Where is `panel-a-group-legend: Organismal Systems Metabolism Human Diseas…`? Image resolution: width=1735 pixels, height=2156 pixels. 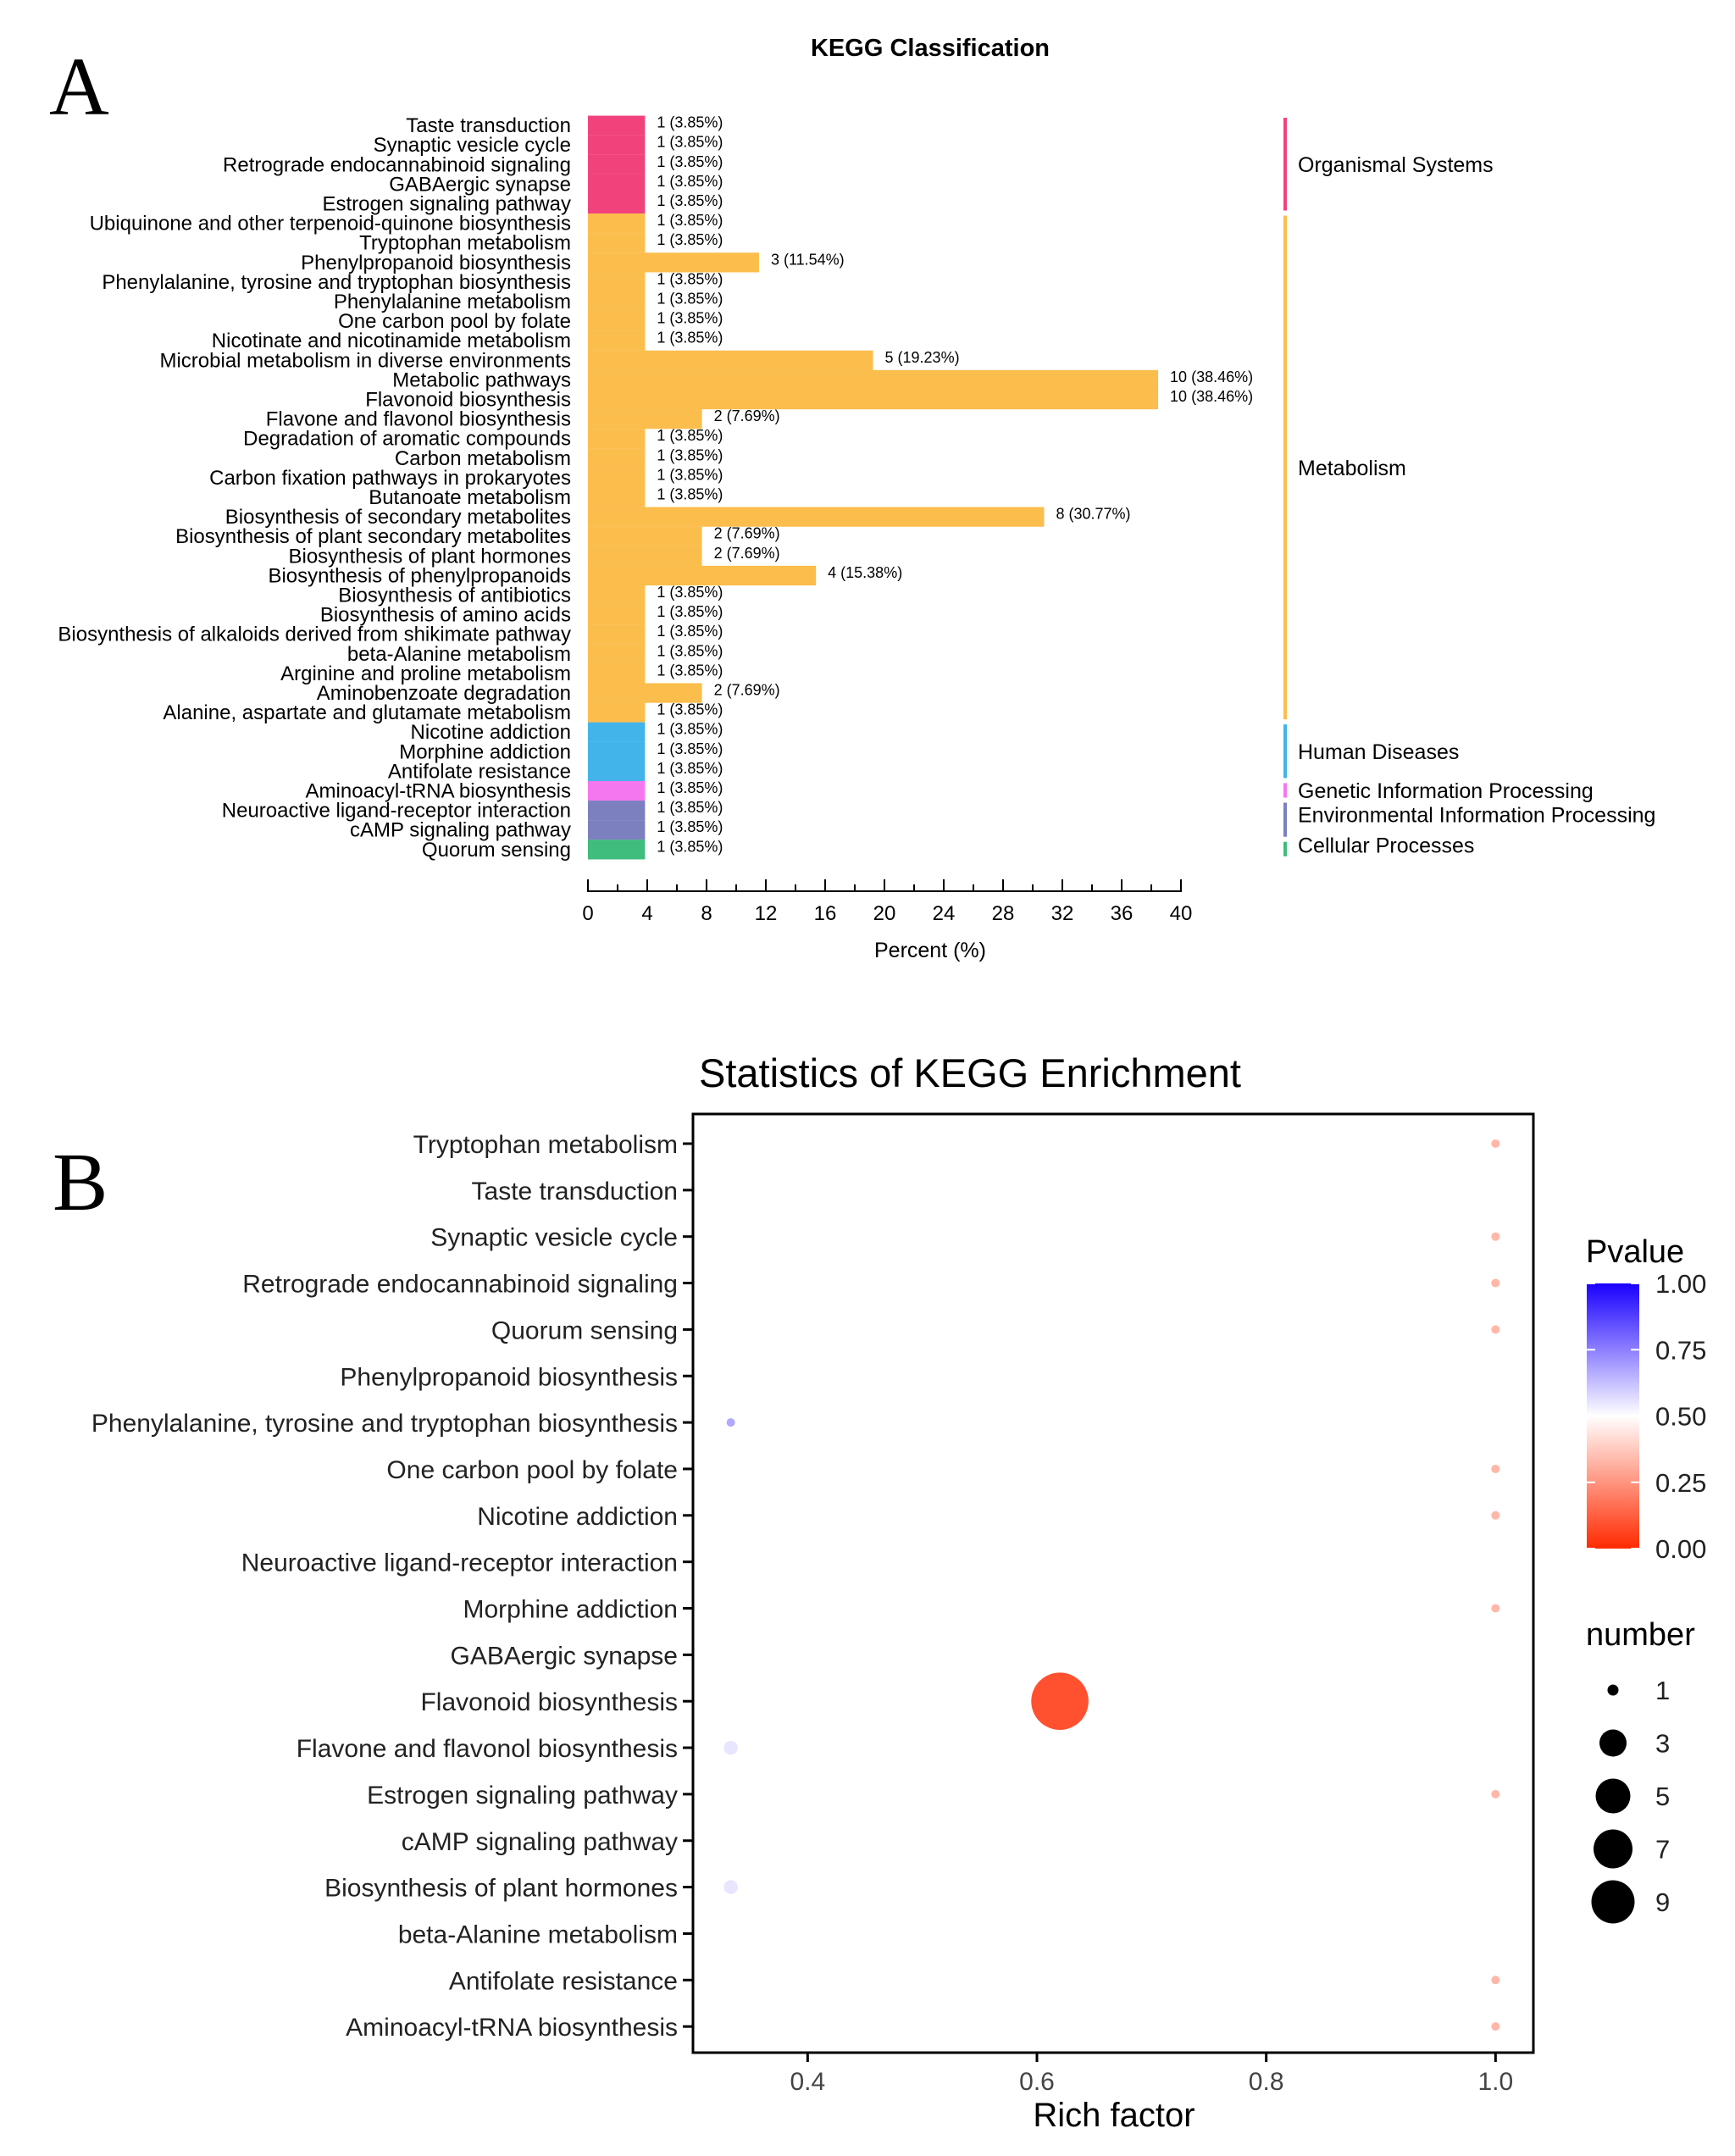 panel-a-group-legend: Organismal Systems Metabolism Human Diseas… is located at coordinates (1469, 487).